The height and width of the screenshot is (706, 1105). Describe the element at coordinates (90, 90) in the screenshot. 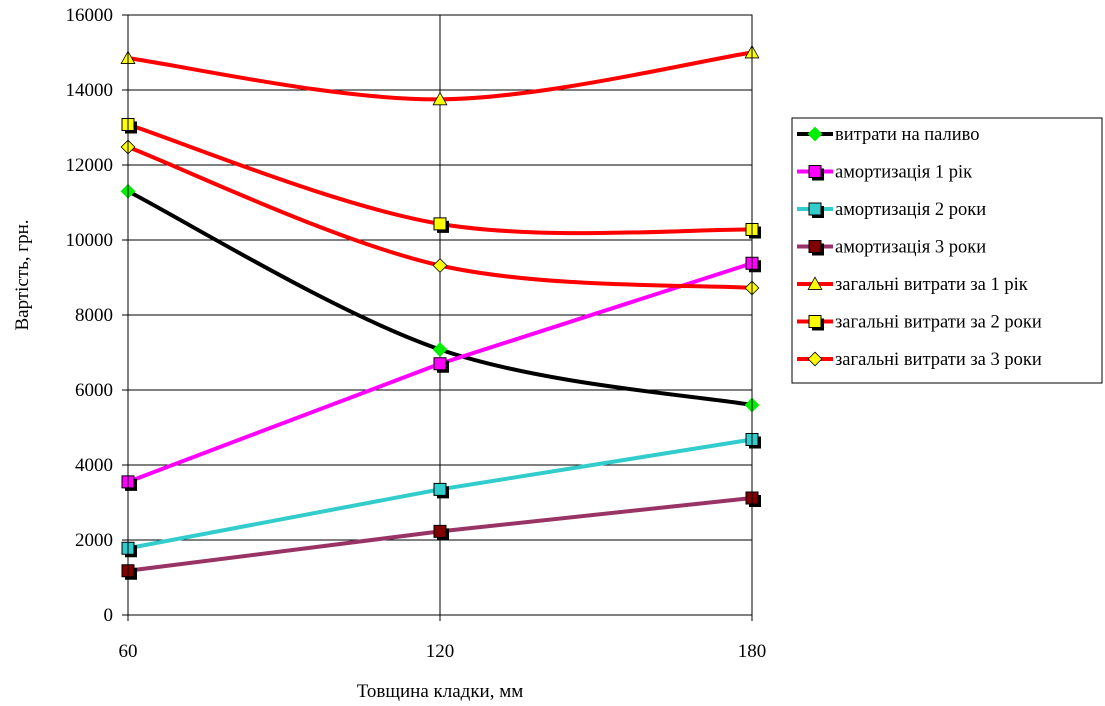

I see `y-tick-label: 14000` at that location.